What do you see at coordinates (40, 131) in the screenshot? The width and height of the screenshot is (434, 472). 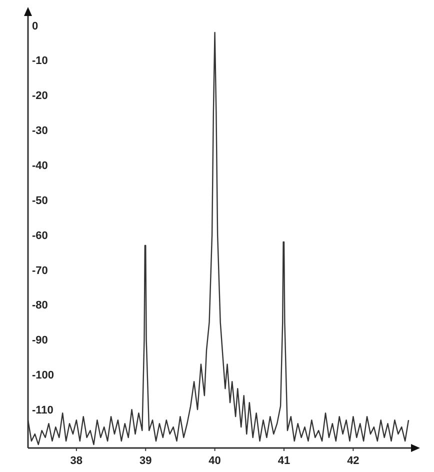 I see `y-tick-label: -30` at bounding box center [40, 131].